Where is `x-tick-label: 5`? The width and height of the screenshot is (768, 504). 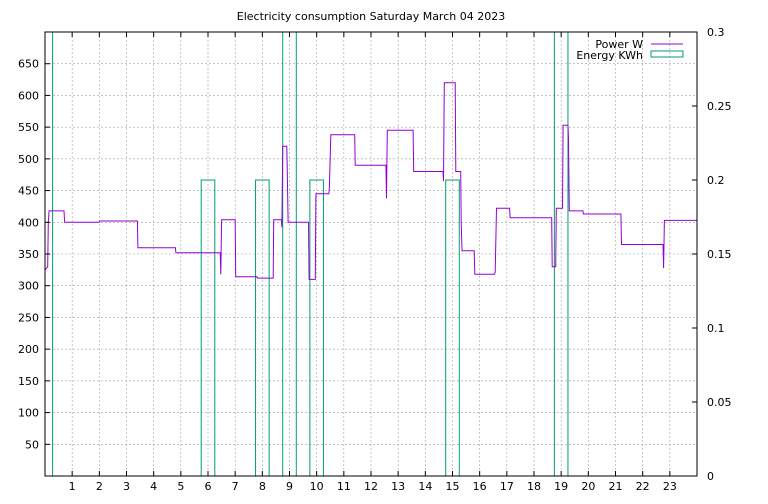
x-tick-label: 5 is located at coordinates (180, 486).